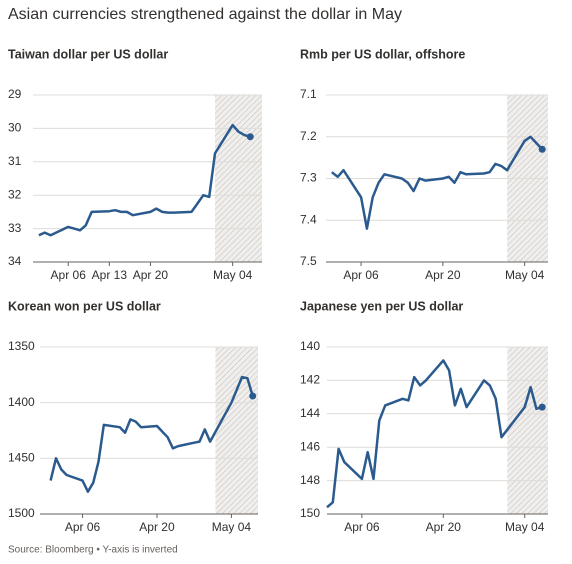 This screenshot has width=572, height=564. I want to click on y-tick-label: 140, so click(310, 346).